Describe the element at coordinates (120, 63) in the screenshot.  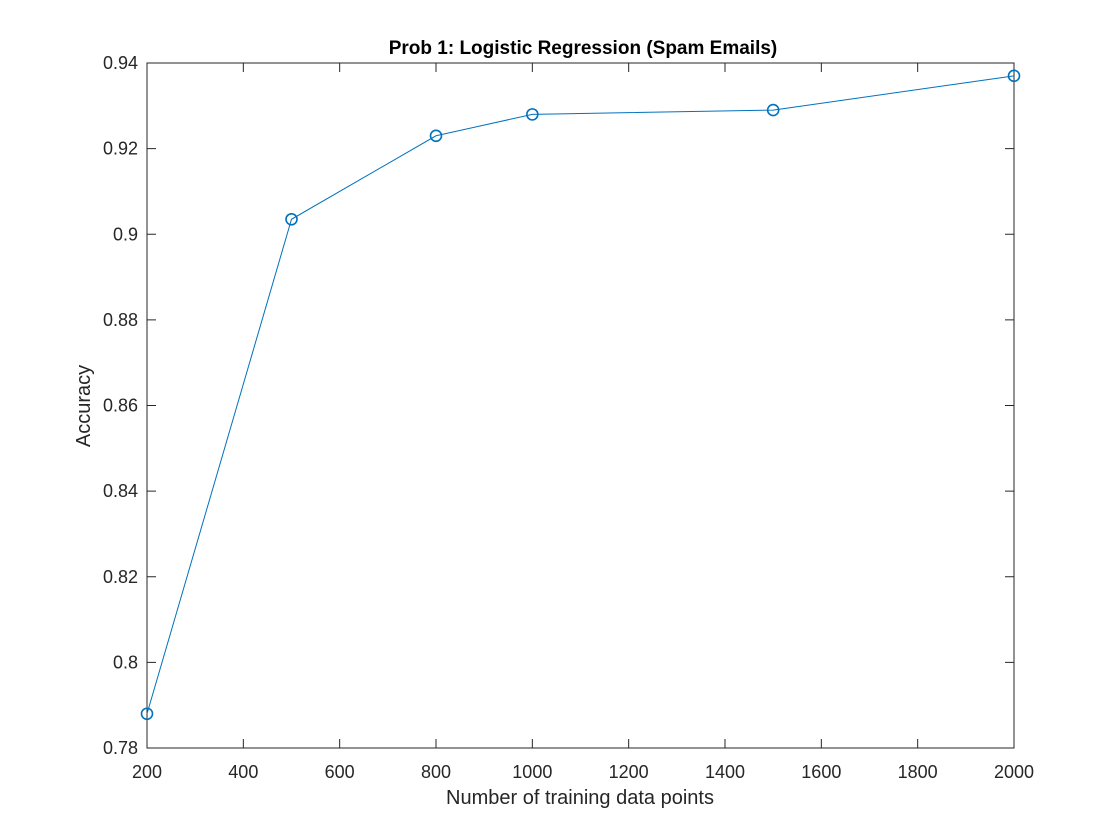
I see `y-tick-label: 0.94` at that location.